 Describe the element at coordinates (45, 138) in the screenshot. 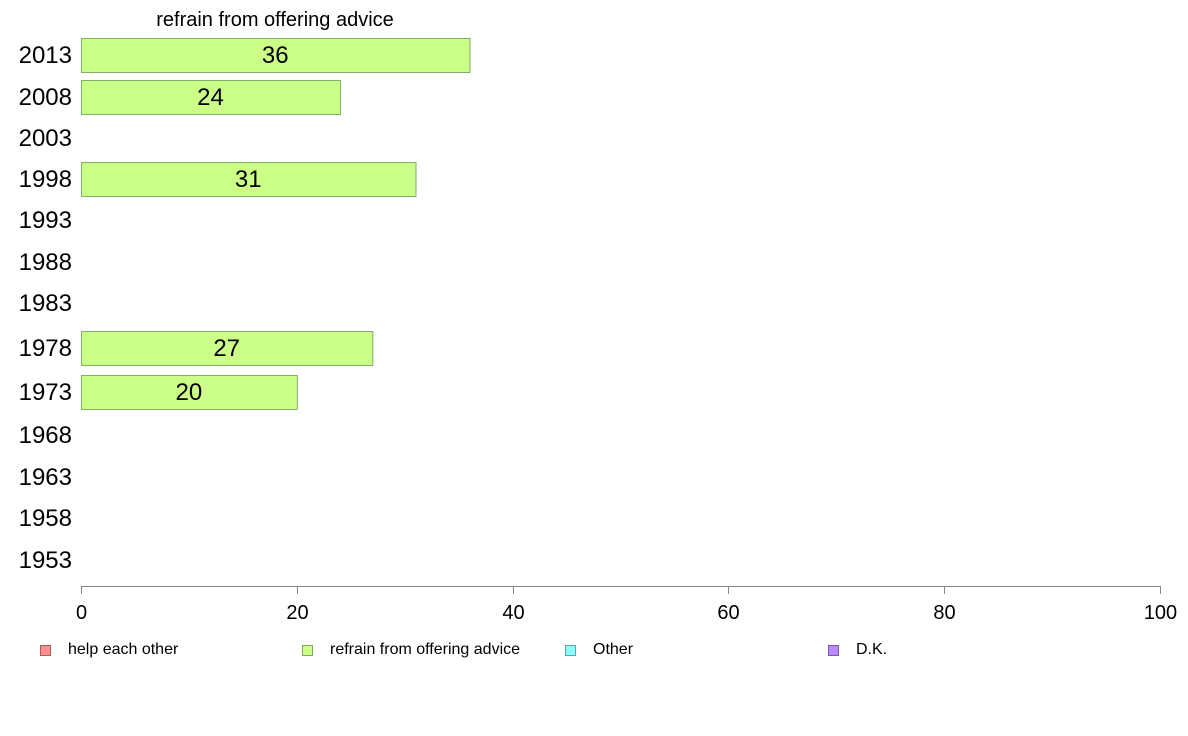

I see `category-label: 2003` at that location.